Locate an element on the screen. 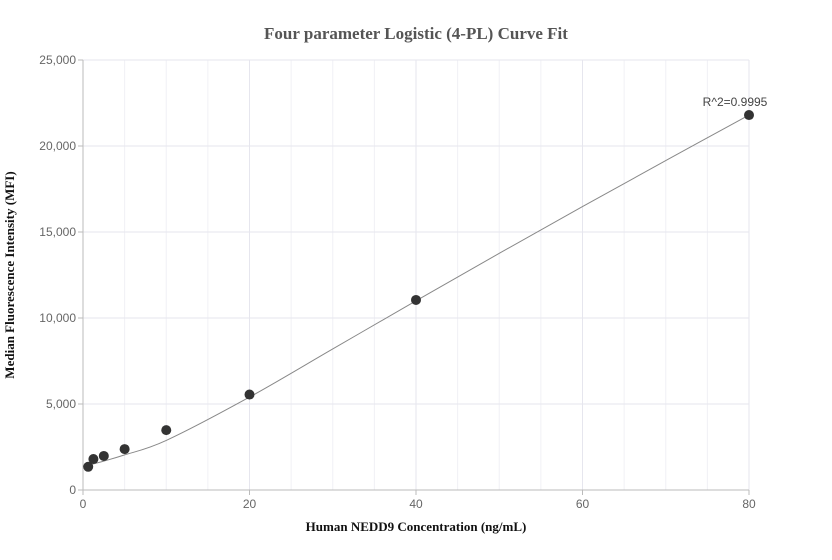  y-axis-title: Median Fluorescence Intensity (MFI) is located at coordinates (9, 274).